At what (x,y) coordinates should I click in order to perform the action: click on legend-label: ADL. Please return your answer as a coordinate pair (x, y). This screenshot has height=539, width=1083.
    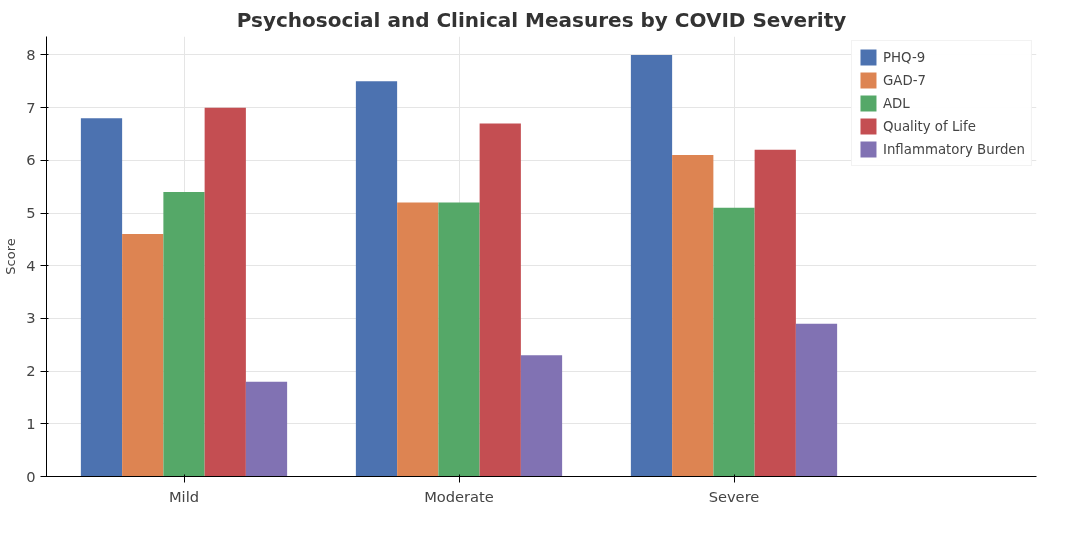
    Looking at the image, I should click on (896, 103).